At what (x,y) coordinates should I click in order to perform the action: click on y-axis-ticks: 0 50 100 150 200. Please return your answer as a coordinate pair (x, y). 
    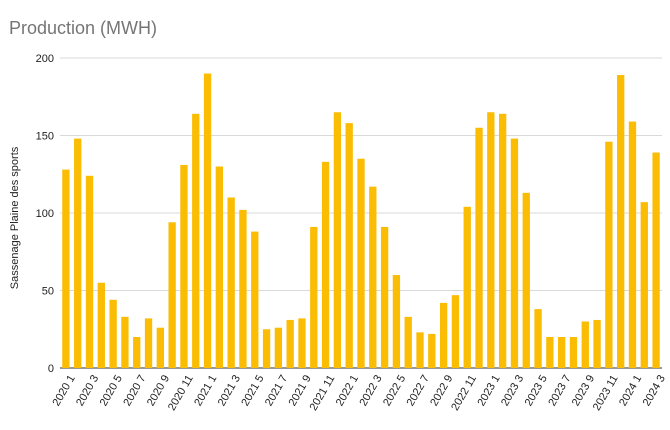
    Looking at the image, I should click on (45, 214).